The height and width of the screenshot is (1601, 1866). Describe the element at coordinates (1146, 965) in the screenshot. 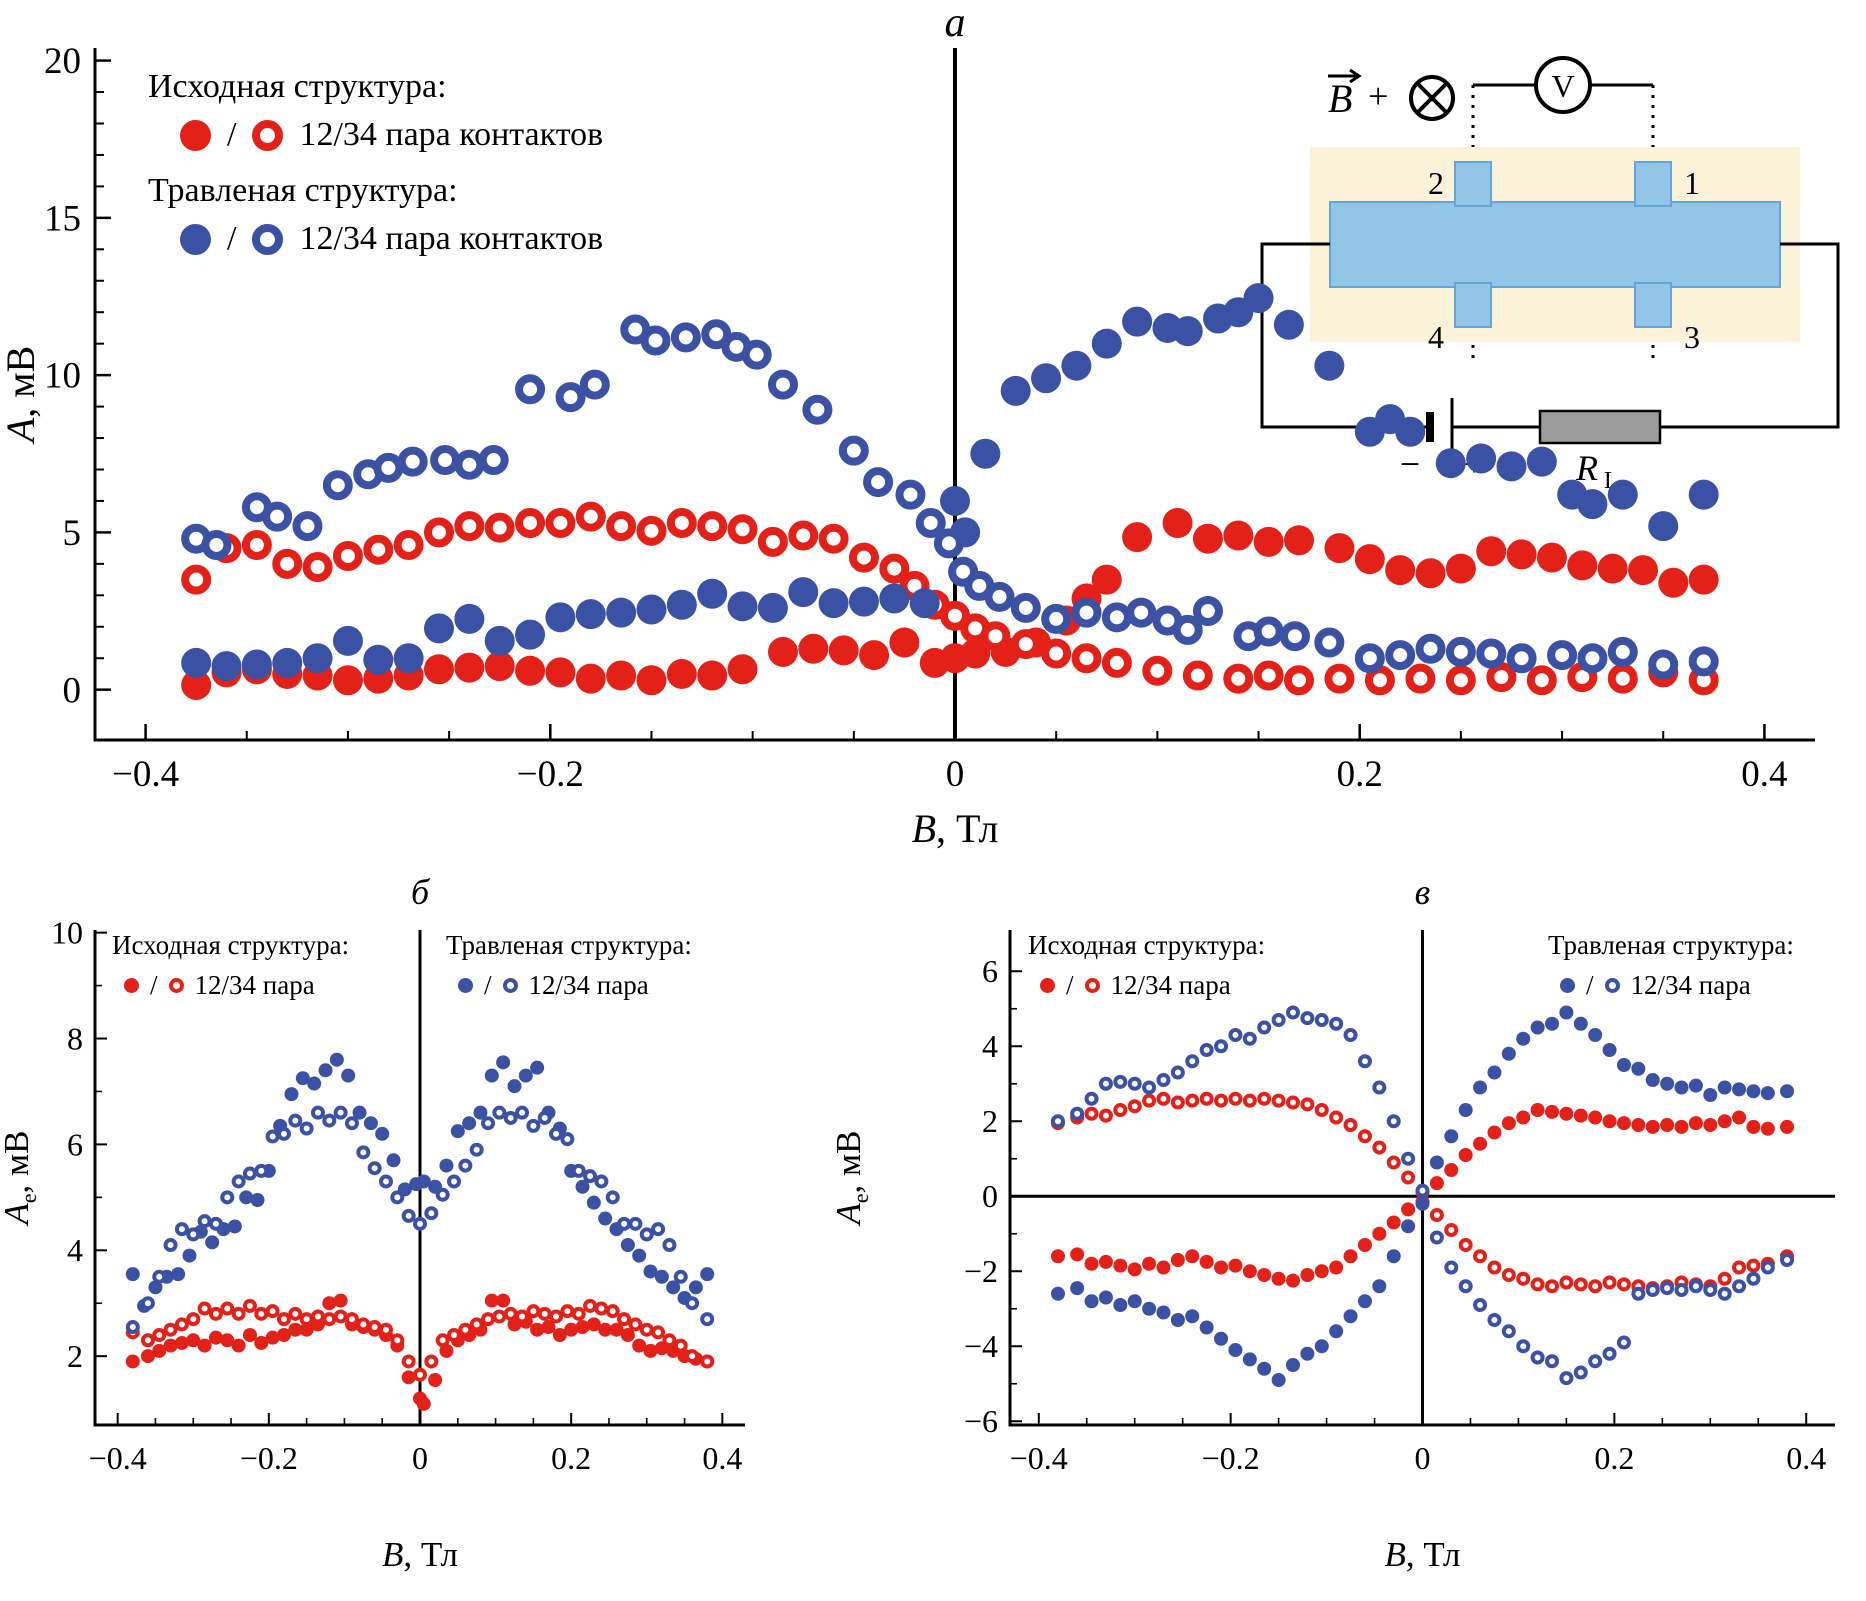

I see `legend-panel-c-original: Исходная структура: / 12/34 пара` at that location.